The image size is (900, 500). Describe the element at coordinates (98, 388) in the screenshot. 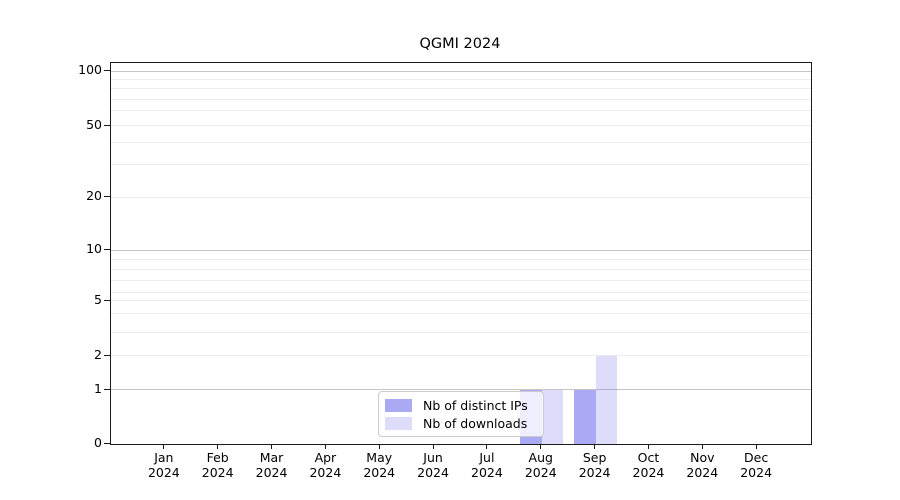

I see `y-tick-label: 1` at that location.